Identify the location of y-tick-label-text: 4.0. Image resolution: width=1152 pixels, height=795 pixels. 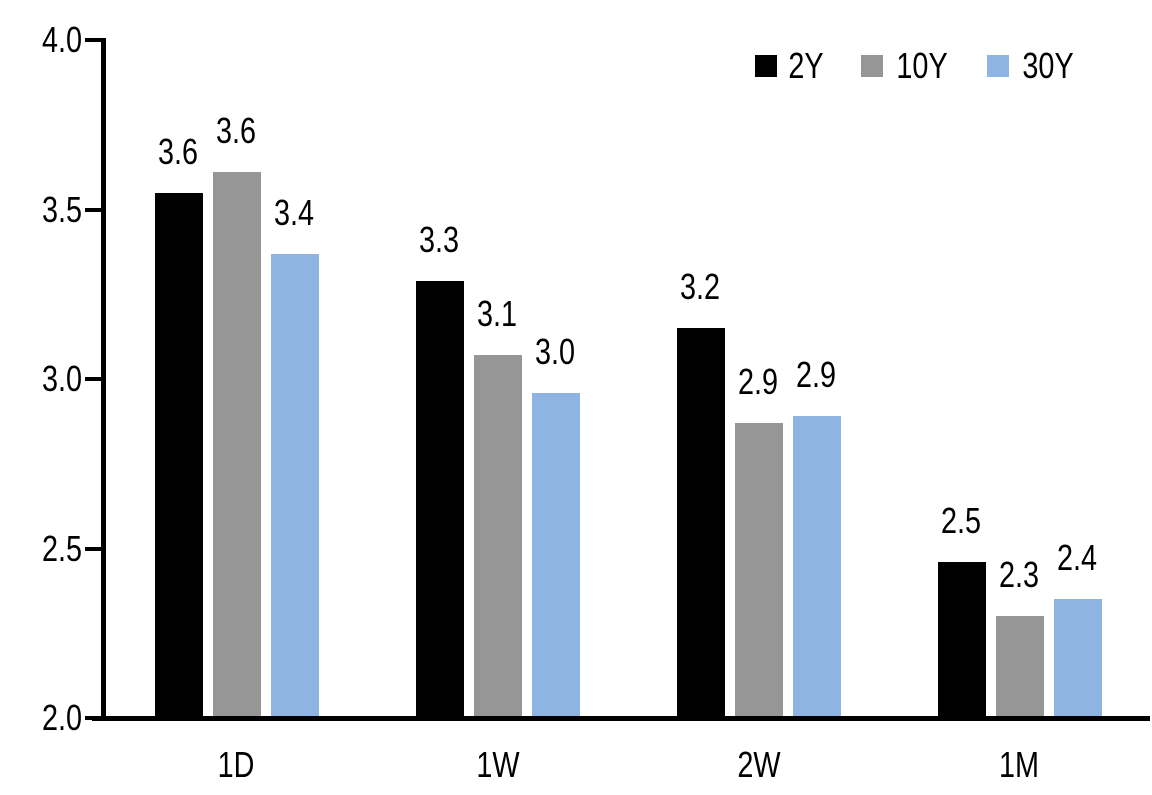
(61, 39).